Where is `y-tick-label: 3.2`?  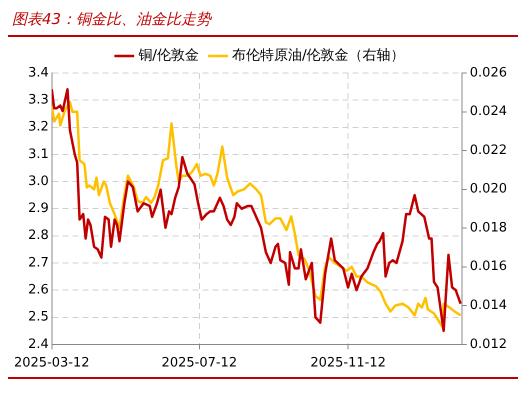
y-tick-label: 3.2 is located at coordinates (38, 127).